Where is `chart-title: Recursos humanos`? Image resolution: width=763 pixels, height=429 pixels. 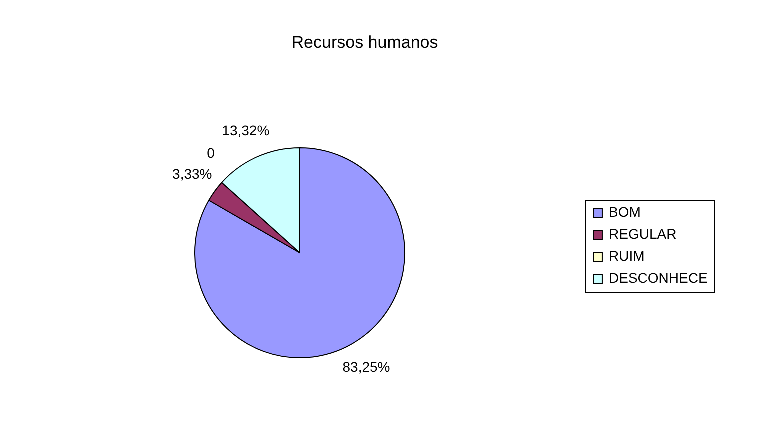
chart-title: Recursos humanos is located at coordinates (365, 42).